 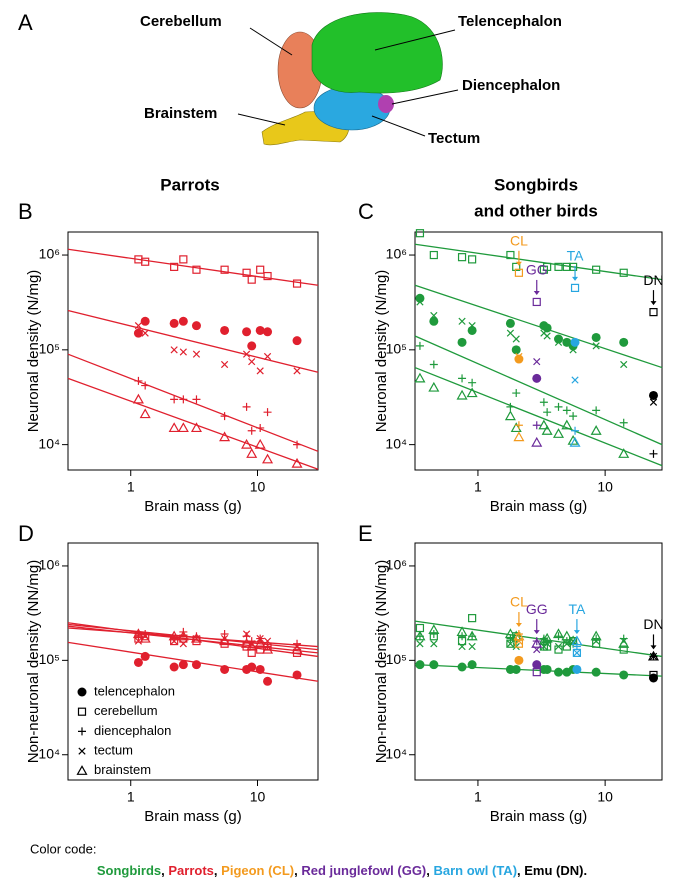 What do you see at coordinates (365, 533) in the screenshot?
I see `panel-letter: E` at bounding box center [365, 533].